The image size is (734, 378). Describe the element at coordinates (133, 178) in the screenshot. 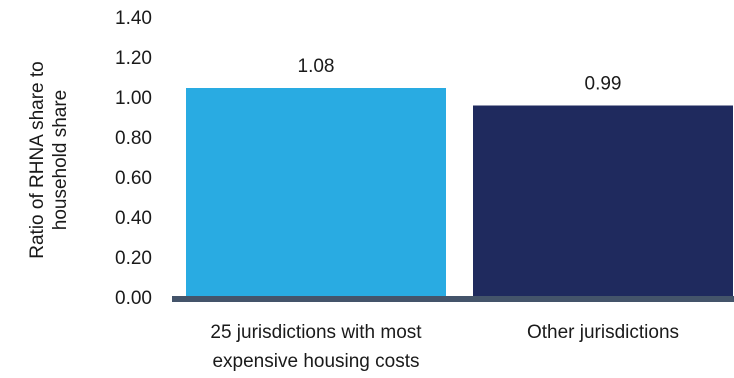

I see `y-tick-label: 0.60` at that location.